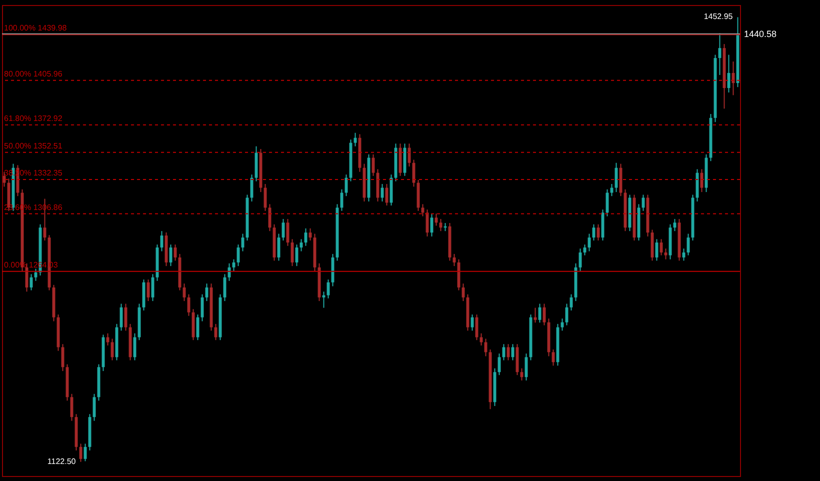 This screenshot has height=481, width=820. What do you see at coordinates (36, 28) in the screenshot?
I see `ref-line-label: 100.00% 1439.98` at bounding box center [36, 28].